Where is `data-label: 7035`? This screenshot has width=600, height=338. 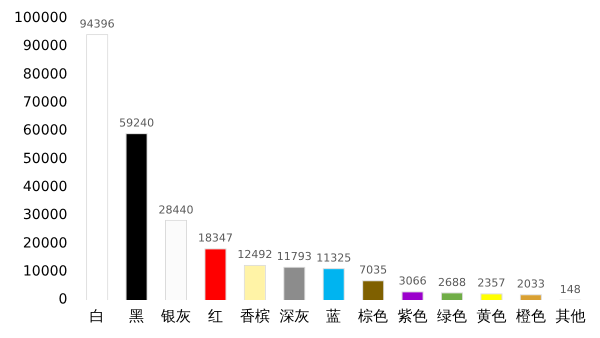
data-label: 7035 is located at coordinates (373, 270).